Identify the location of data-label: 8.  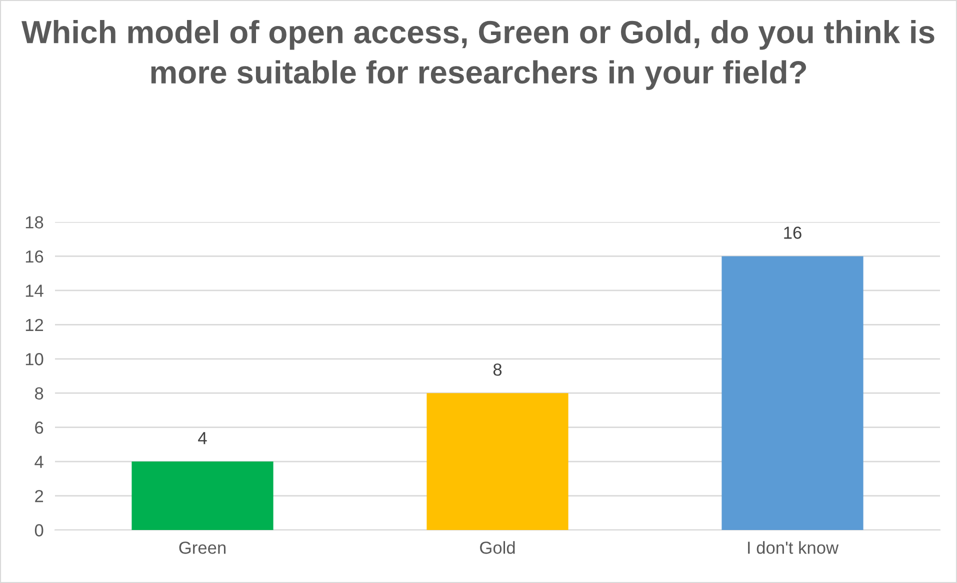
(497, 369).